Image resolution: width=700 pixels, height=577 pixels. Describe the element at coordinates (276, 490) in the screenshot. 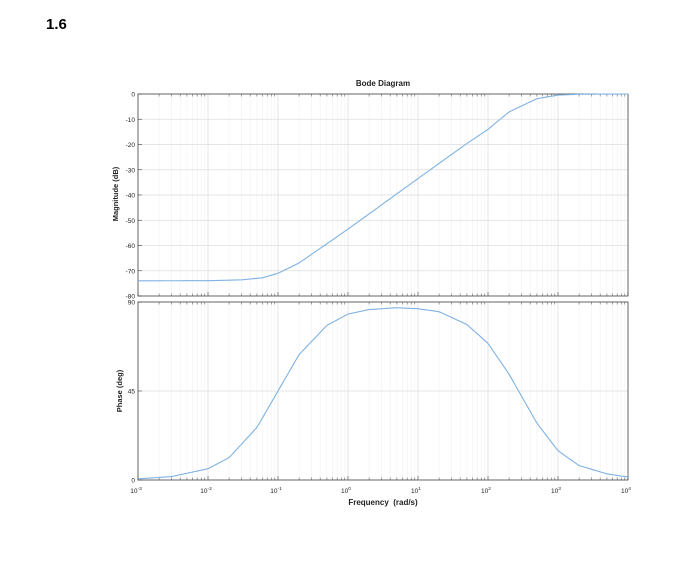

I see `x-tick-label: 10⁻¹` at that location.